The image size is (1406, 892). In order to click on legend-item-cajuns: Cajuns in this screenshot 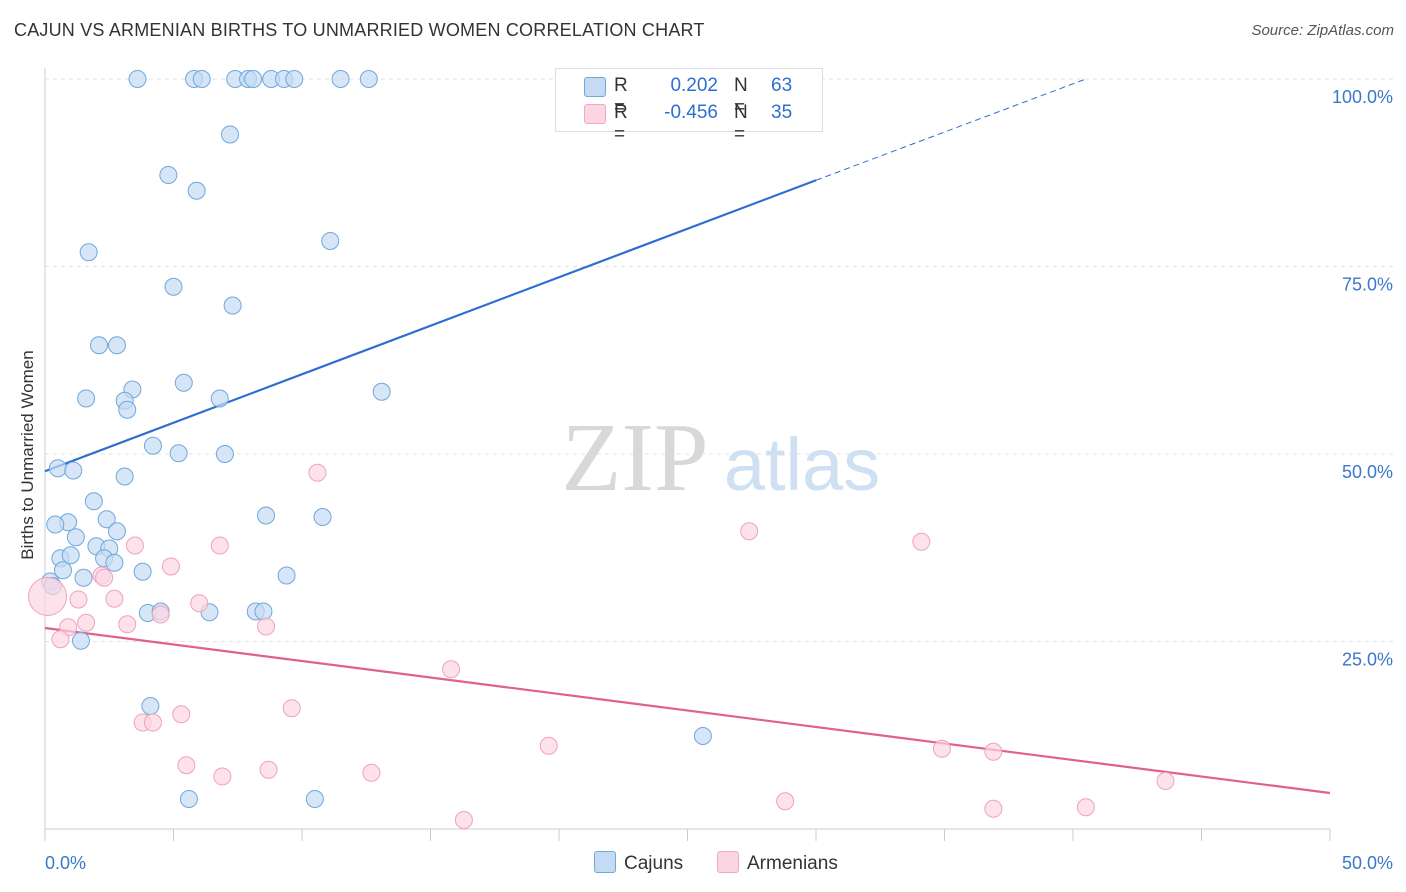, I will do `click(638, 863)`.